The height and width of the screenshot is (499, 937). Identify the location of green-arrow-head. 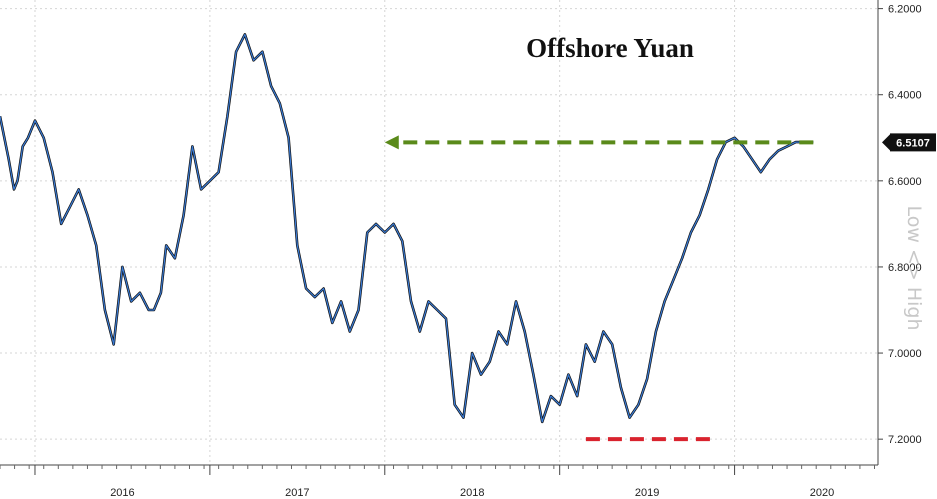
(391, 142).